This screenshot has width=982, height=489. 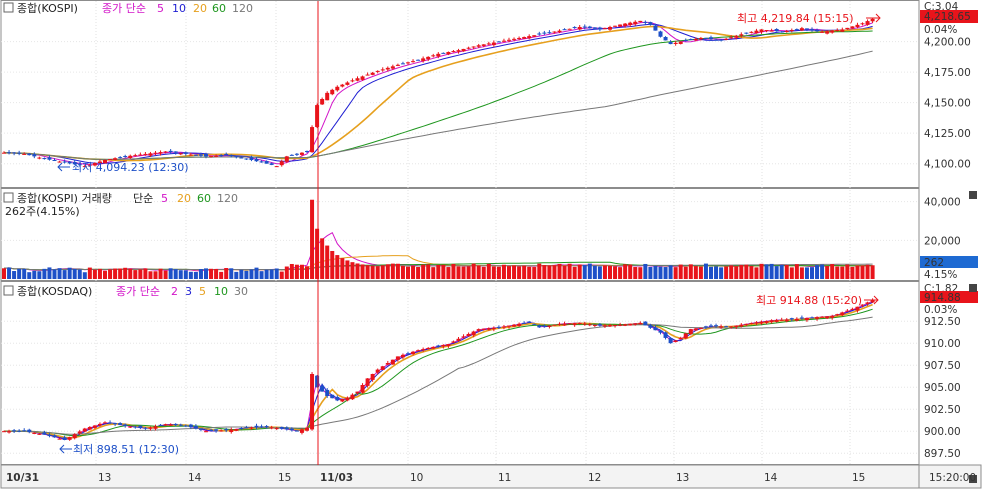 What do you see at coordinates (940, 30) in the screenshot?
I see `kospi-pct-label: 0.04%` at bounding box center [940, 30].